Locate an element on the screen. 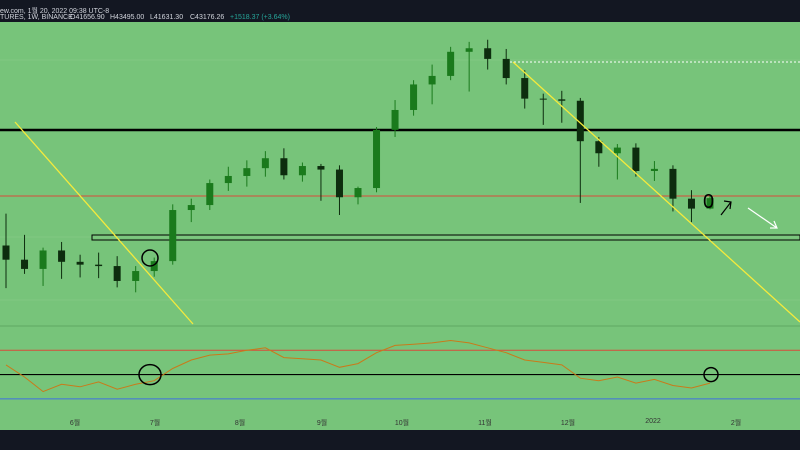 The height and width of the screenshot is (450, 800). header-h-value: H43495.00 is located at coordinates (127, 17).